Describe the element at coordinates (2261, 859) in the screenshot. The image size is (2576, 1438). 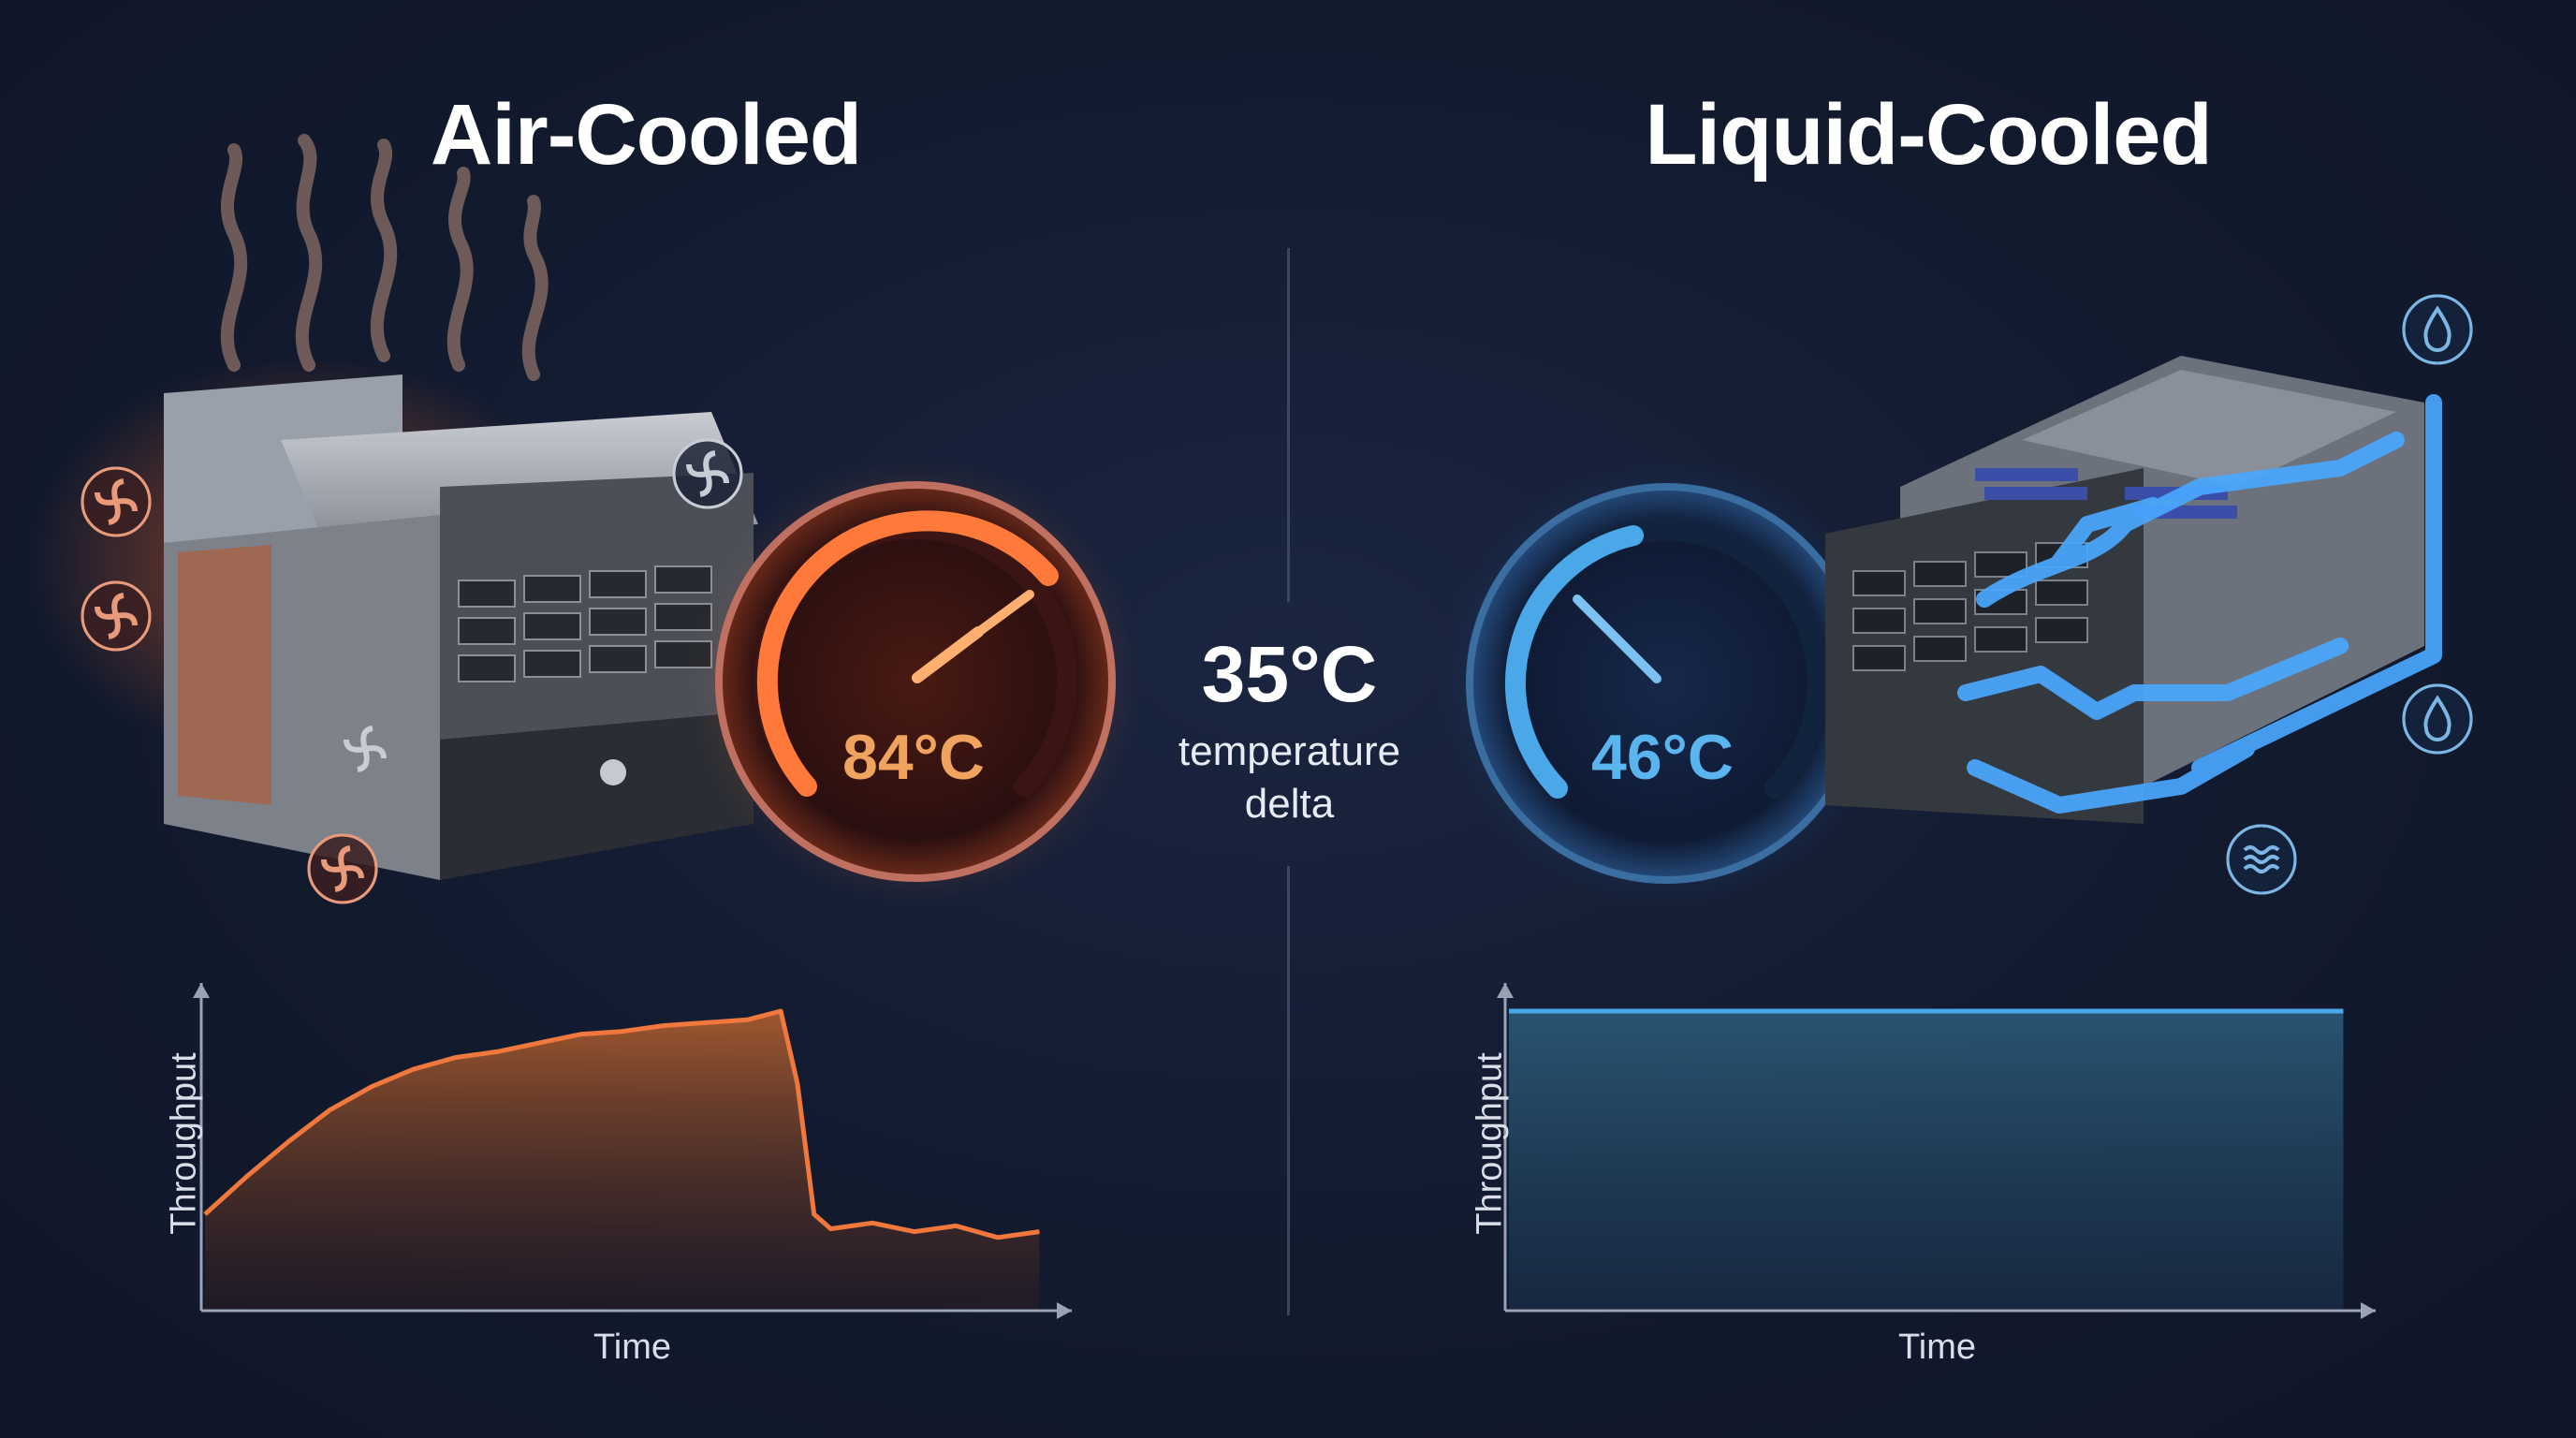
I see `water-waves-icon` at that location.